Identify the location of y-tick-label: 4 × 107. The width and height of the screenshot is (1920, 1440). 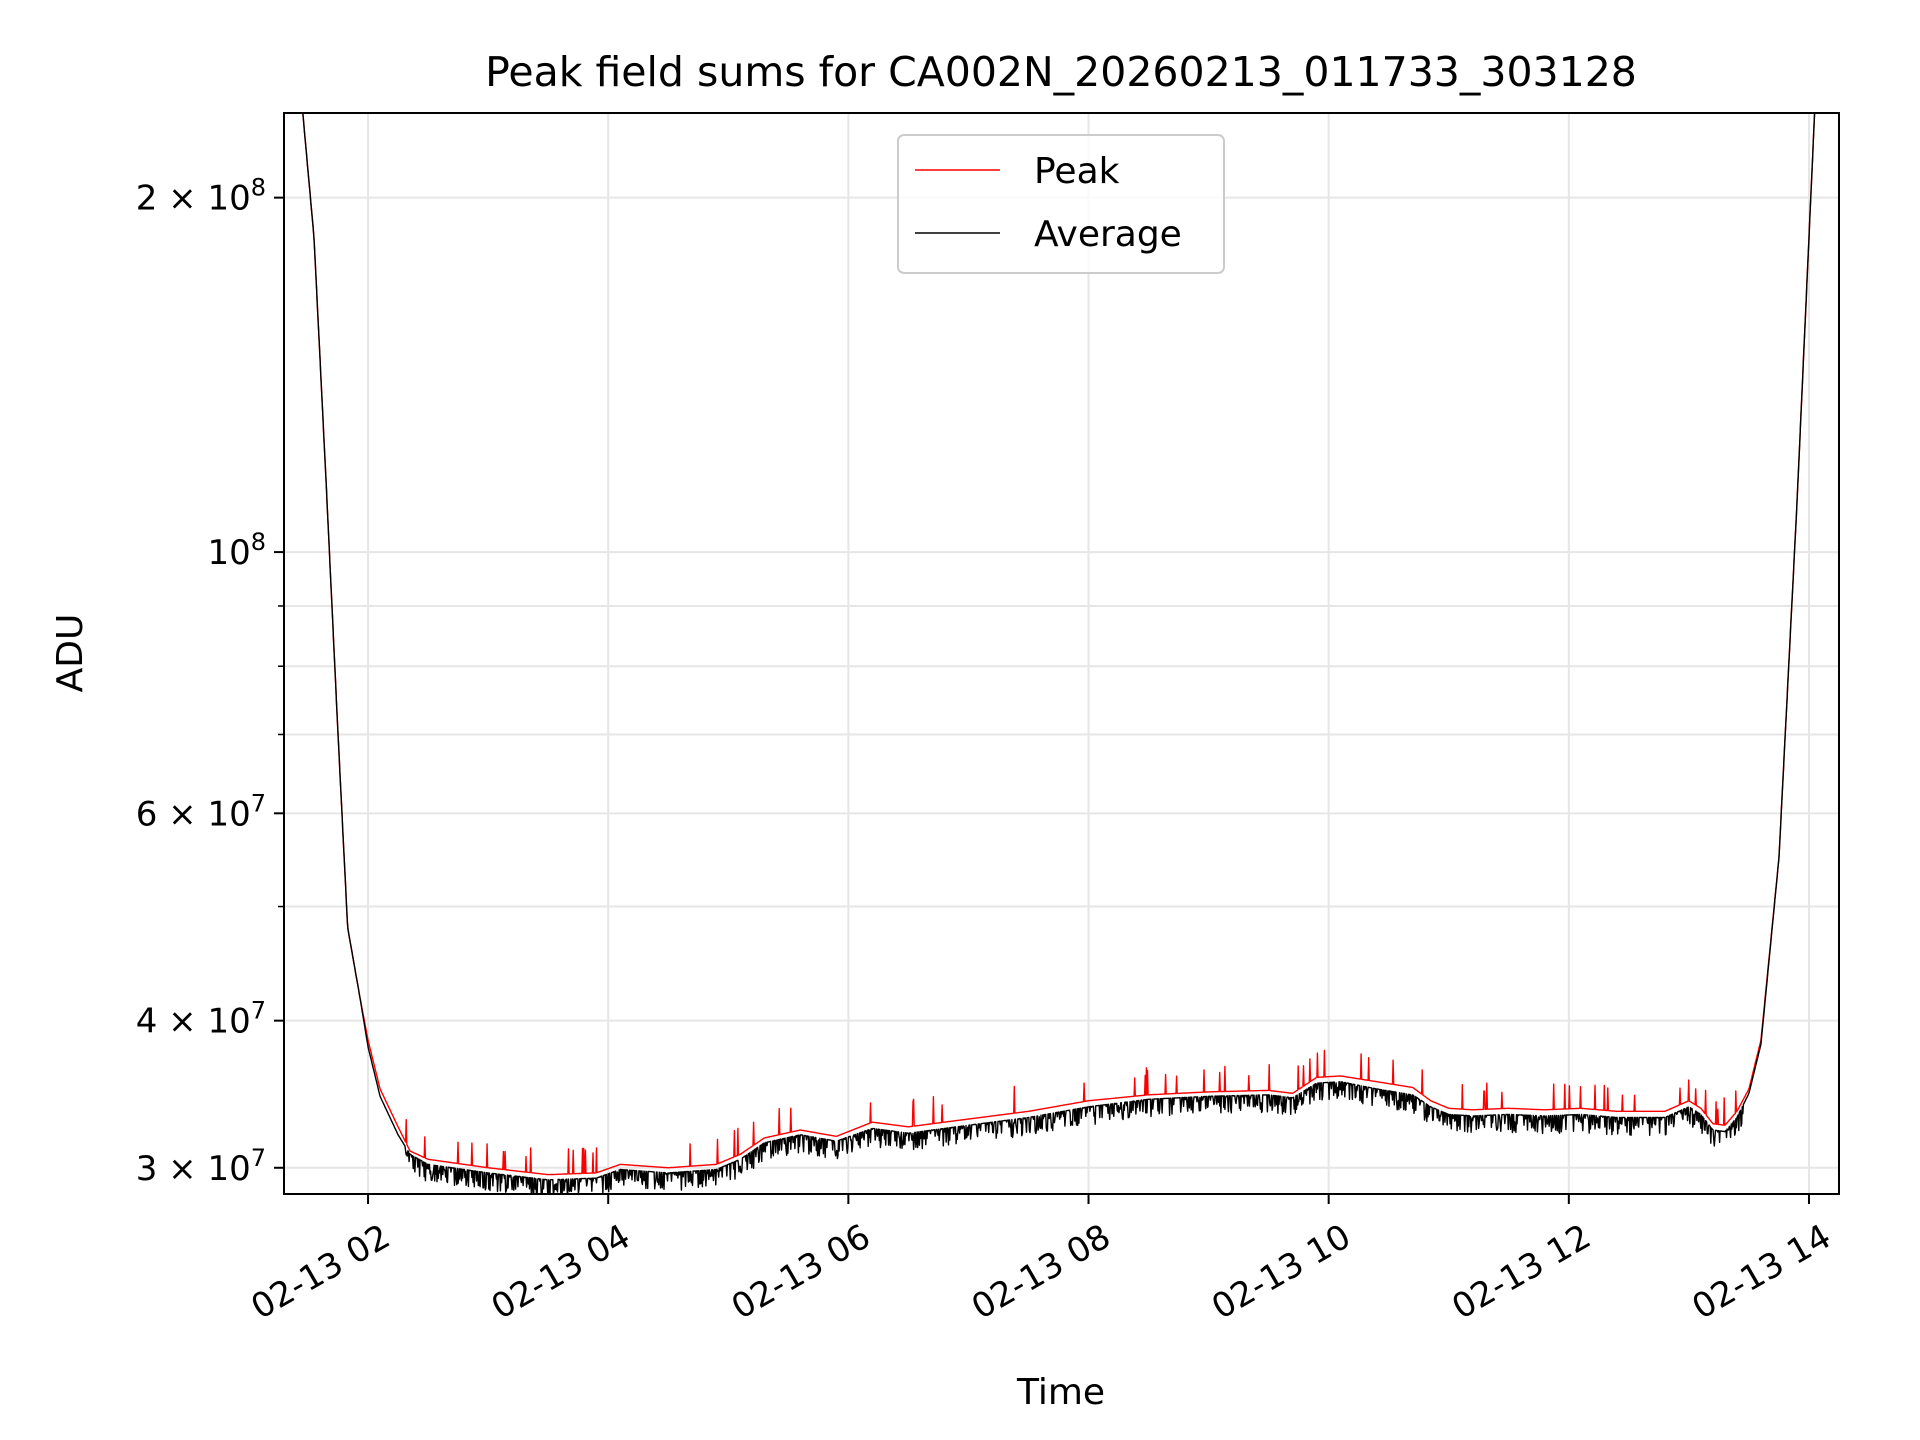
(201, 1019).